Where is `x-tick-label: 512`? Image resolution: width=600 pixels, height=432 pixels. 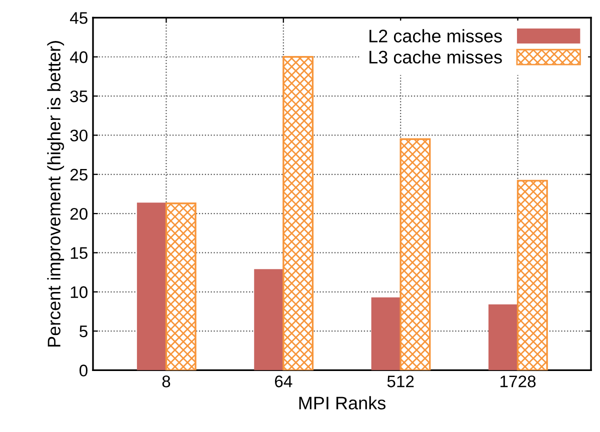
x-tick-label: 512 is located at coordinates (400, 382).